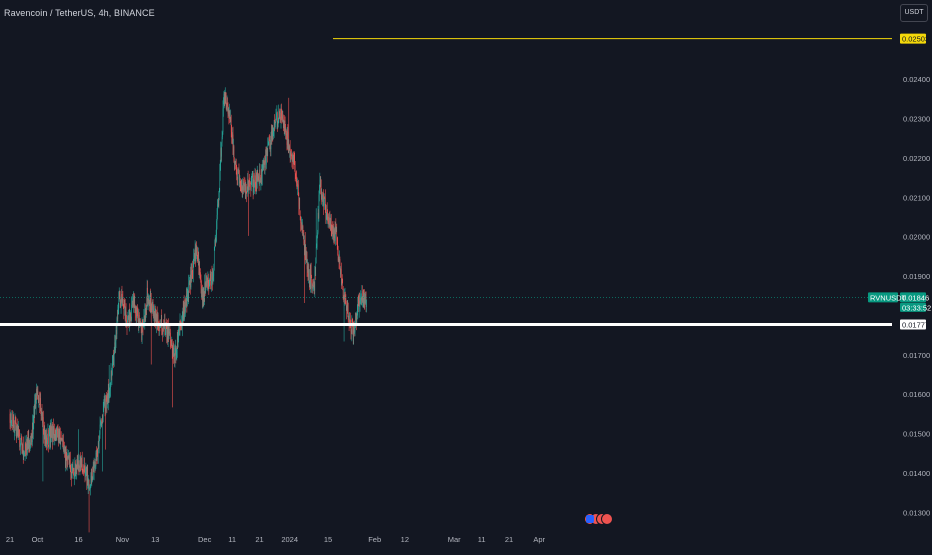  I want to click on y-tick-label: 0.01600, so click(916, 394).